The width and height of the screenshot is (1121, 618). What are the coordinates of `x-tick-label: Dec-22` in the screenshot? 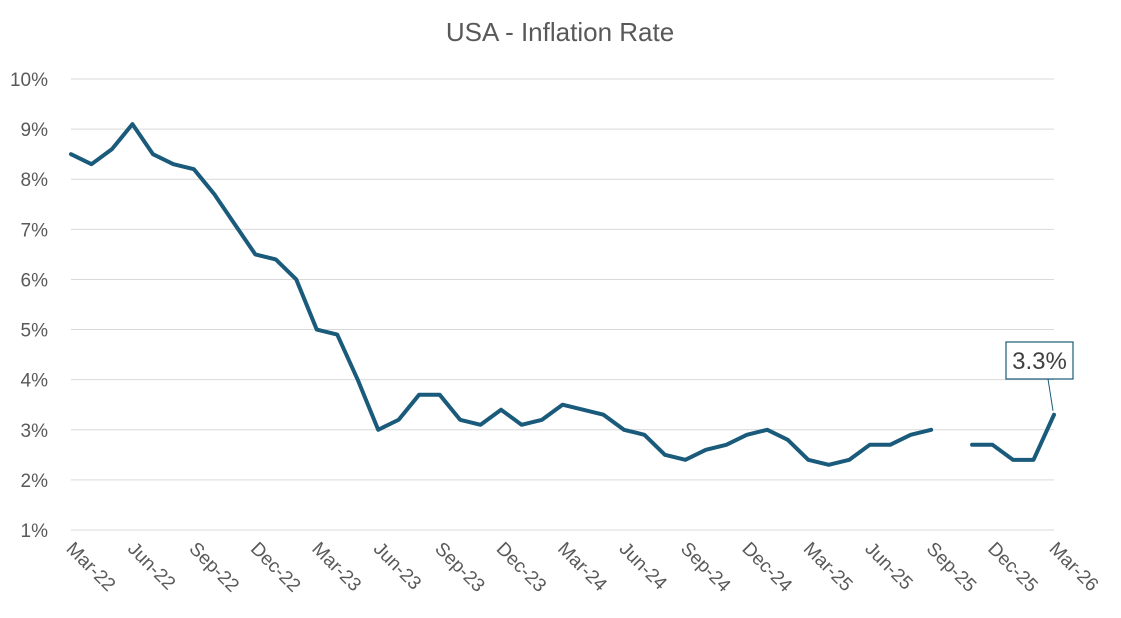 It's located at (275, 567).